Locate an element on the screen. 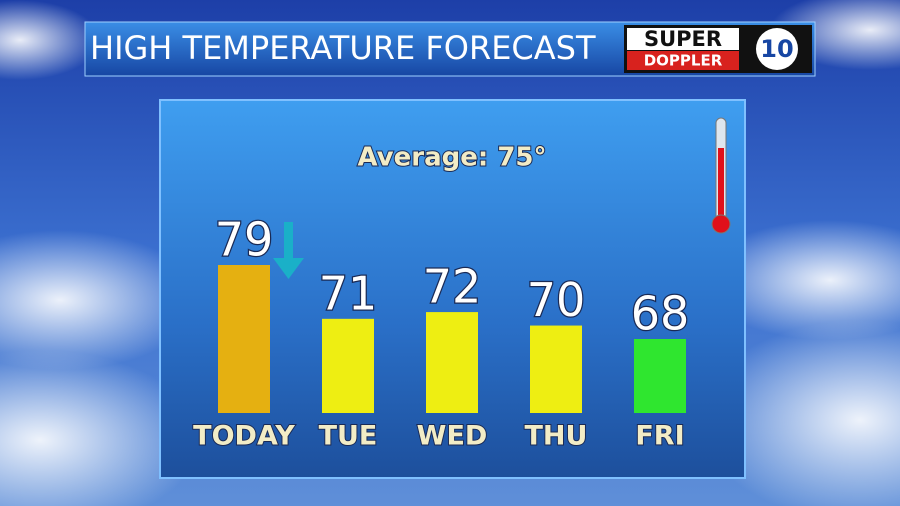 This screenshot has width=900, height=506. logo-number: 10 is located at coordinates (776, 49).